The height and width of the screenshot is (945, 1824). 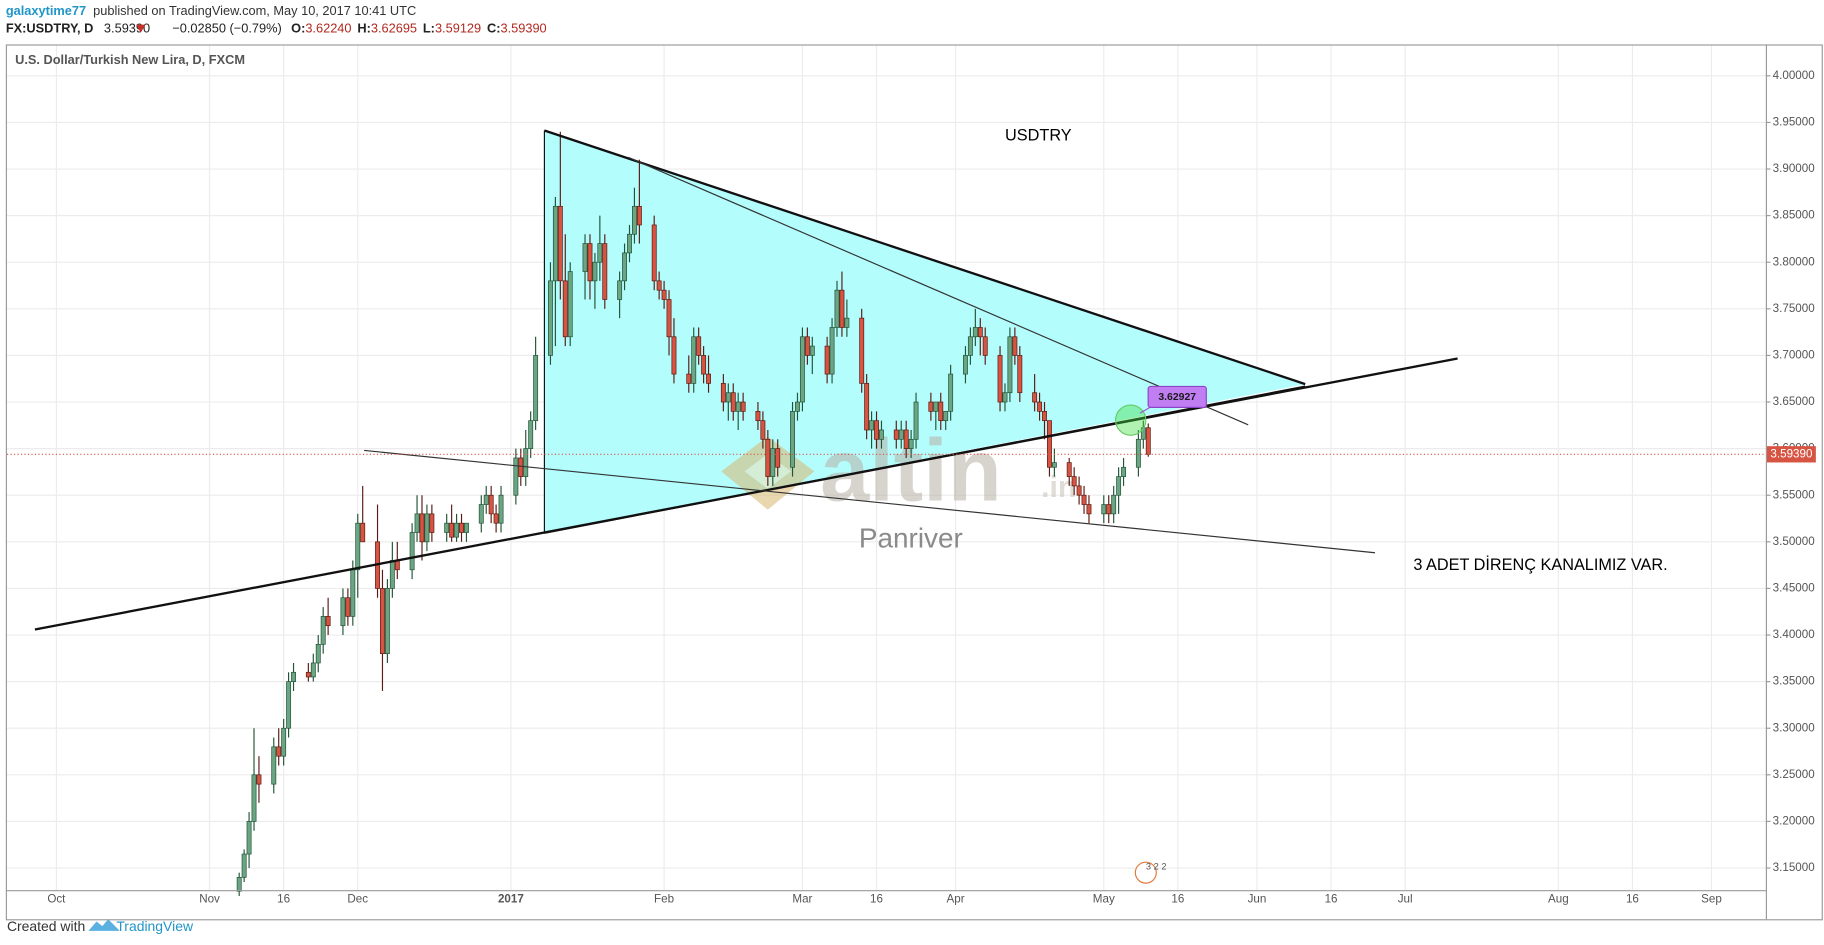 What do you see at coordinates (127, 28) in the screenshot?
I see `last: 3.59390` at bounding box center [127, 28].